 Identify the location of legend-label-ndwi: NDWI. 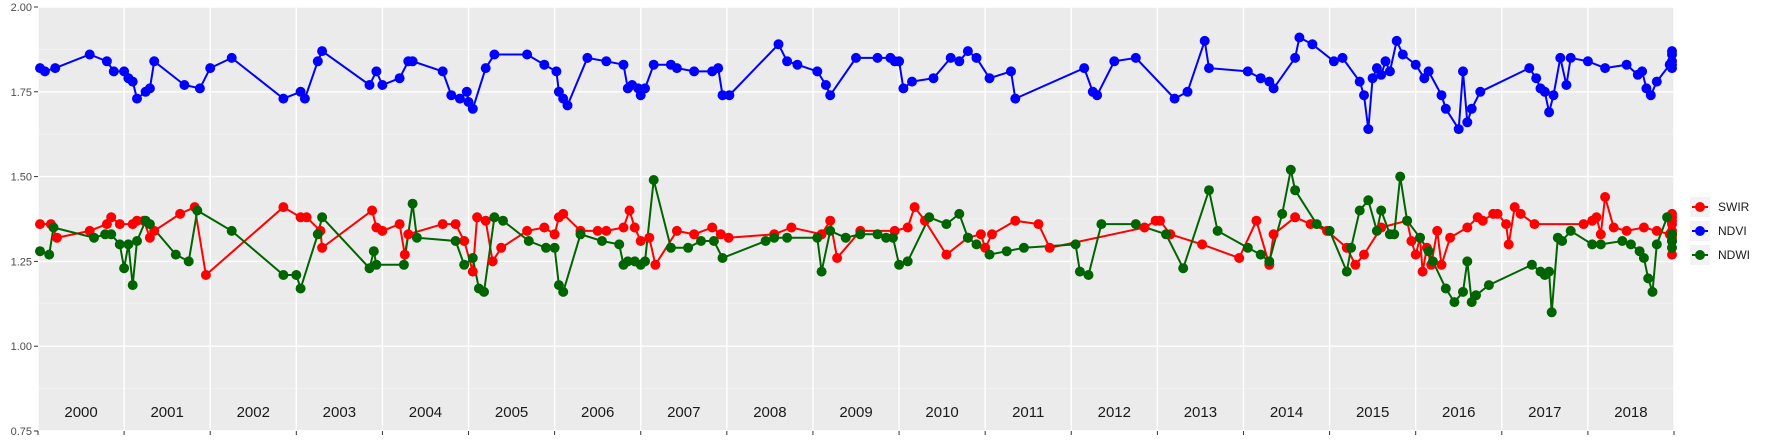
(1734, 255).